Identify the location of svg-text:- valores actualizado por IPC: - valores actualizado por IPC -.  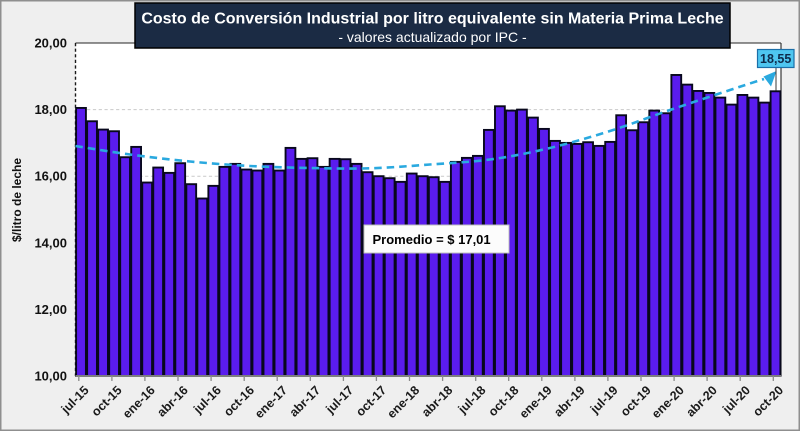
(432, 37).